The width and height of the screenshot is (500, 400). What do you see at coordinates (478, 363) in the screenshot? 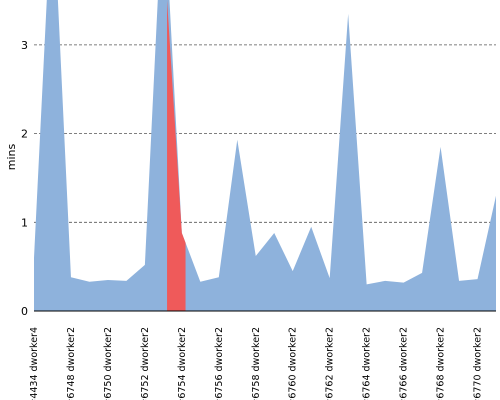
I see `x-tick-label: #6770 dworker2` at bounding box center [478, 363].